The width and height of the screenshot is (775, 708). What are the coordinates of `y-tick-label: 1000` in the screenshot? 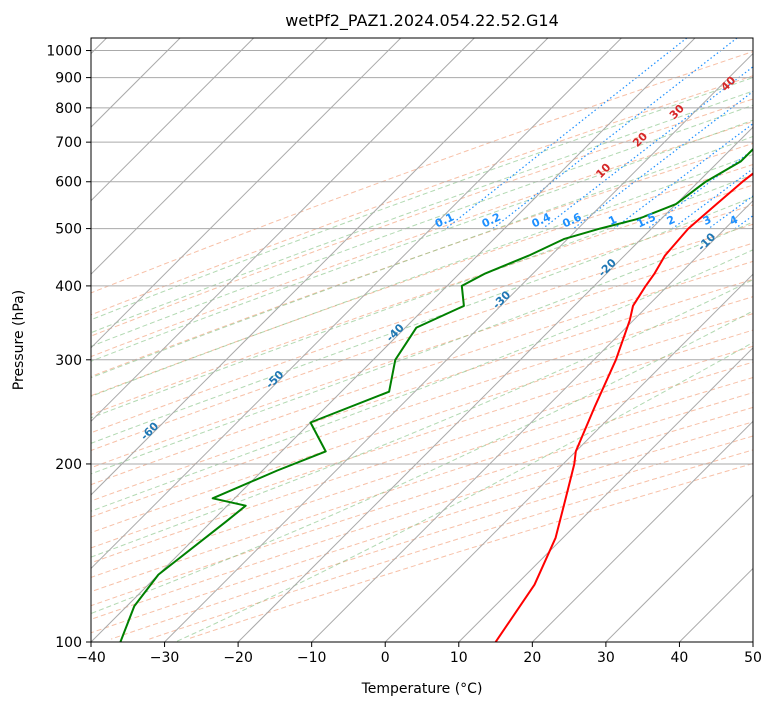 It's located at (64, 52).